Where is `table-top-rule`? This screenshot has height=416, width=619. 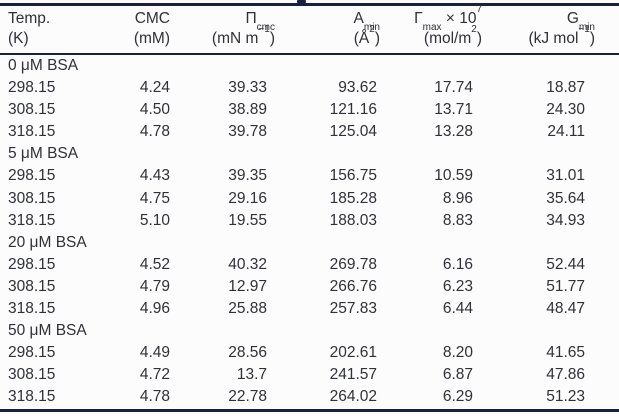
table-top-rule is located at coordinates (309, 4).